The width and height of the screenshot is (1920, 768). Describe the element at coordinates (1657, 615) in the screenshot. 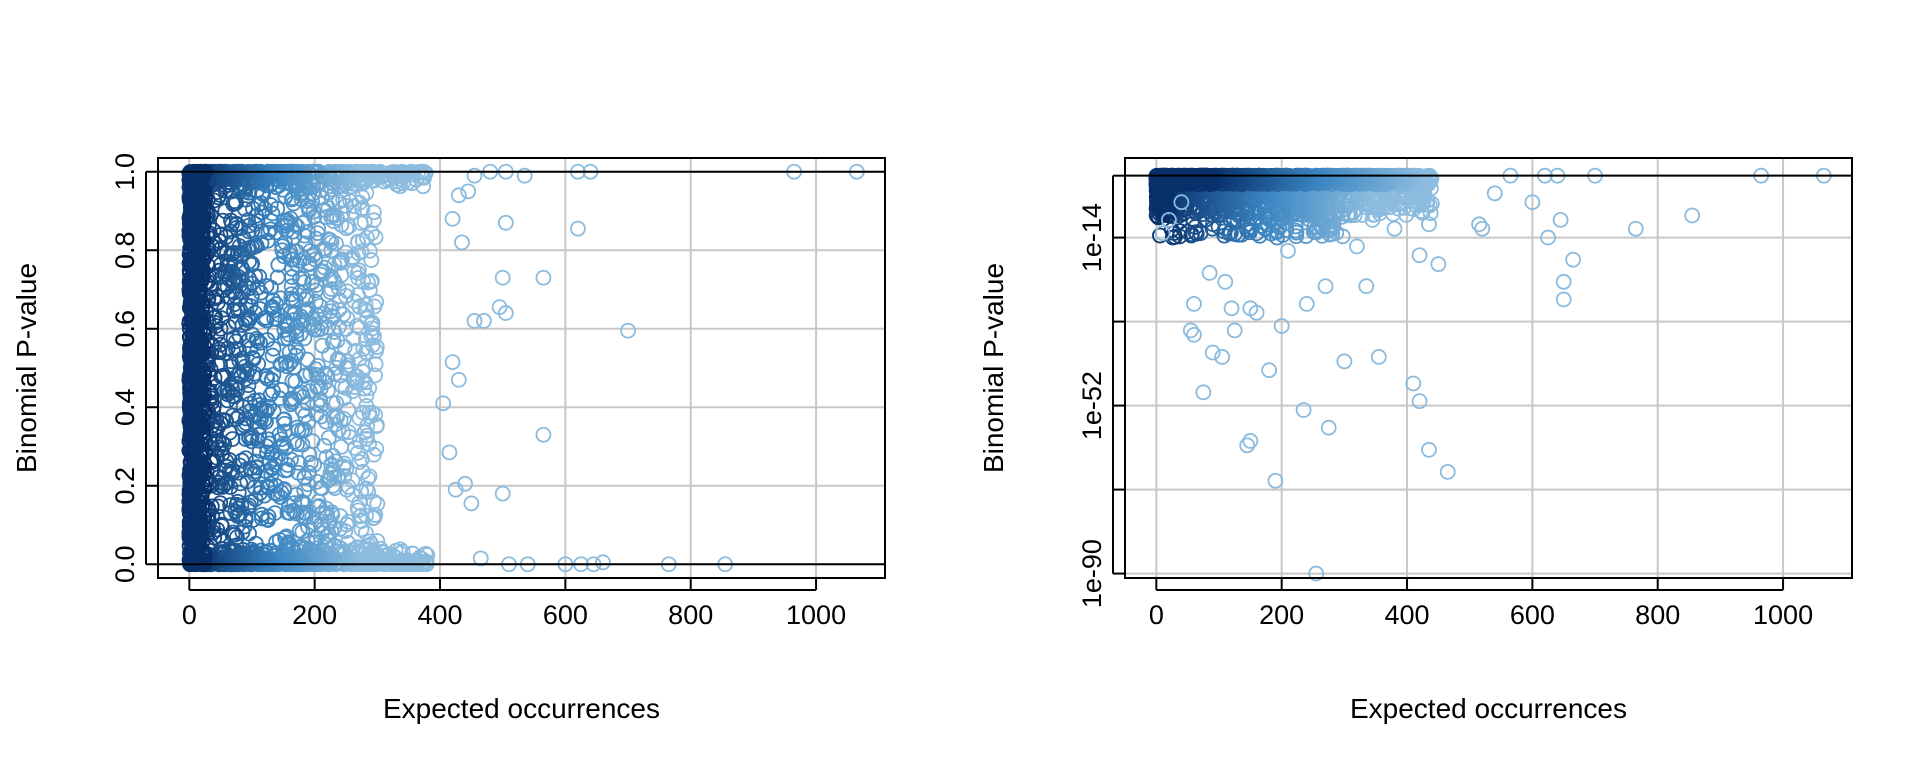

I see `x-tick-label: 800` at that location.